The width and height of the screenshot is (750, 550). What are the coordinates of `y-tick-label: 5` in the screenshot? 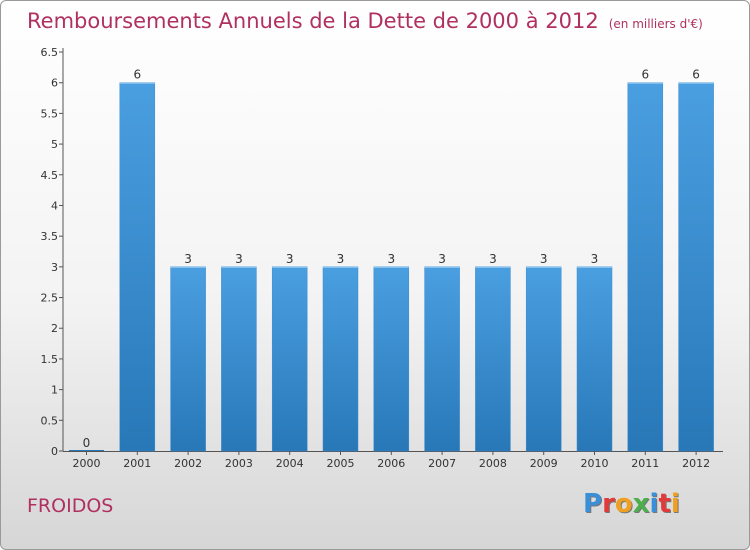 It's located at (54, 144).